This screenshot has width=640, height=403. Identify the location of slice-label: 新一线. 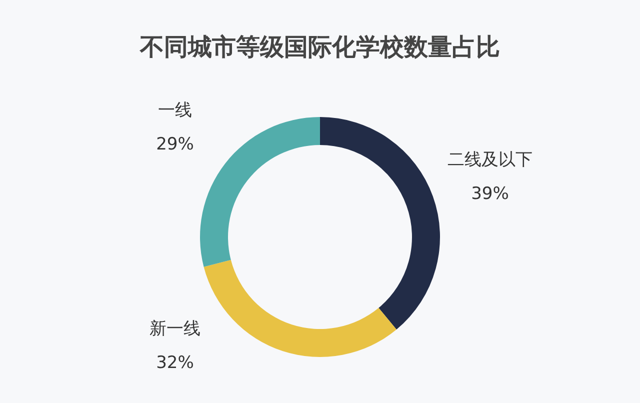
(175, 329).